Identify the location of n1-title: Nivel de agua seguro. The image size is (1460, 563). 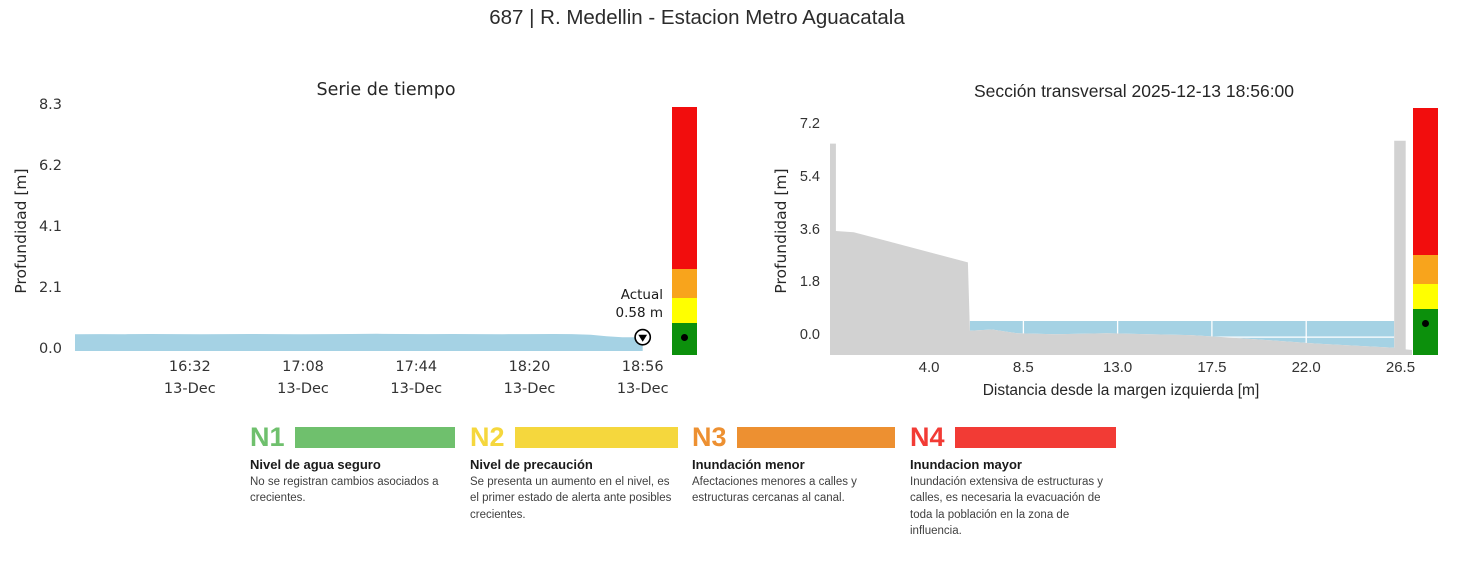
(315, 464).